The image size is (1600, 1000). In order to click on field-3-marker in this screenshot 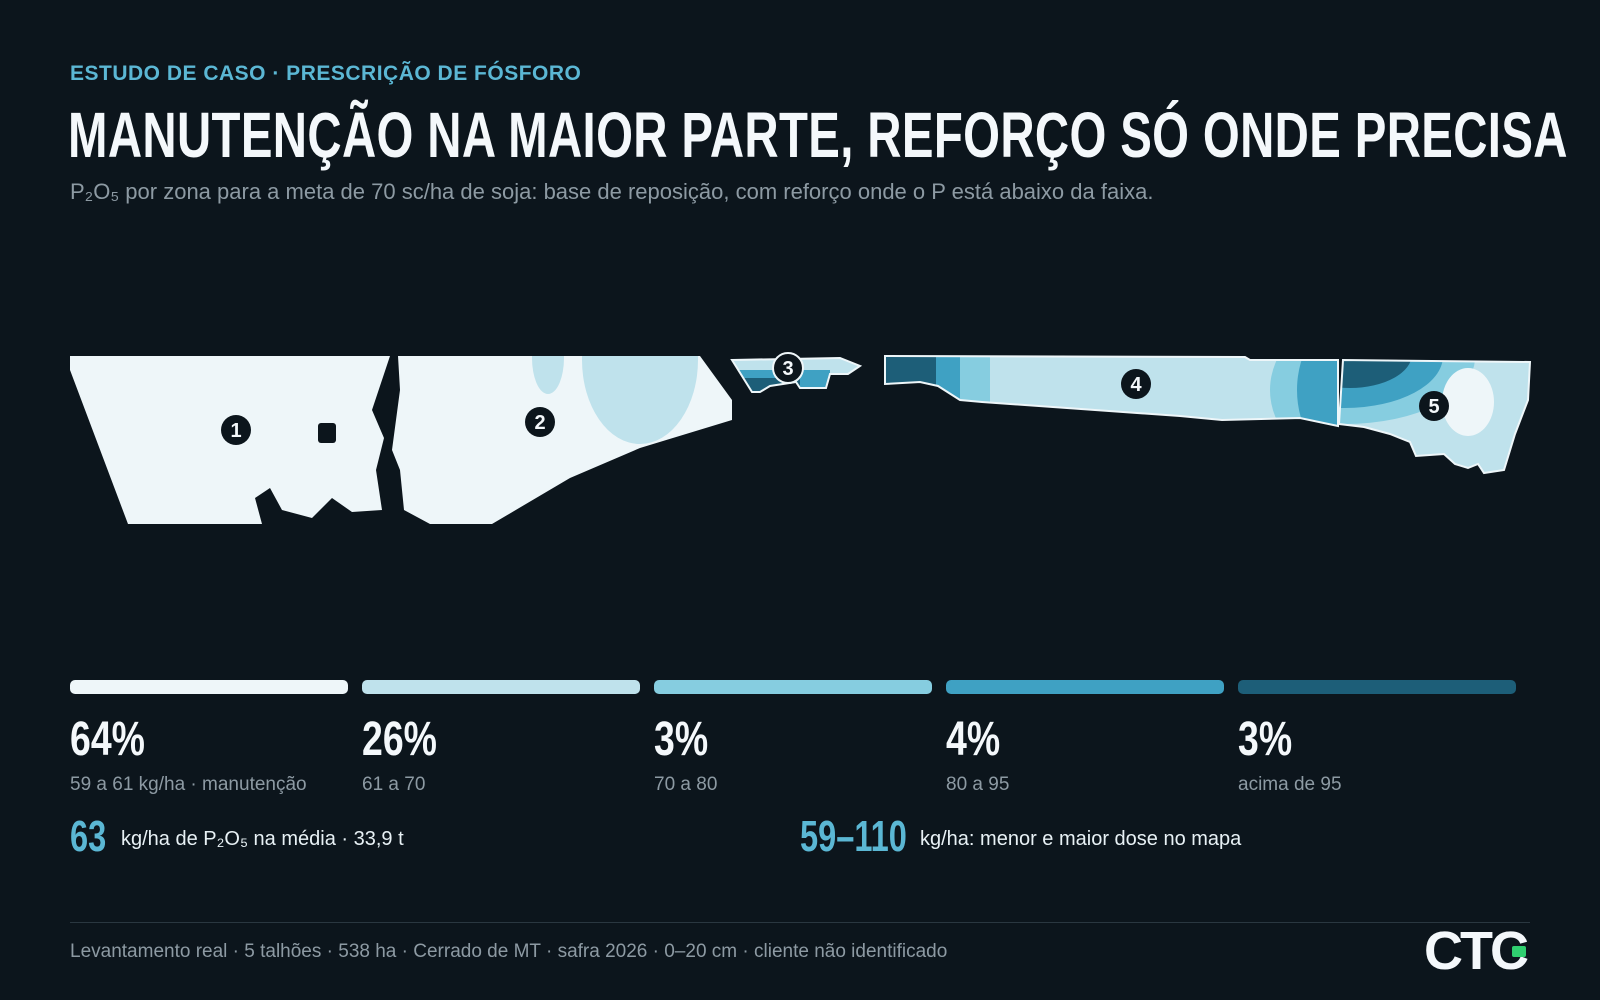, I will do `click(788, 368)`.